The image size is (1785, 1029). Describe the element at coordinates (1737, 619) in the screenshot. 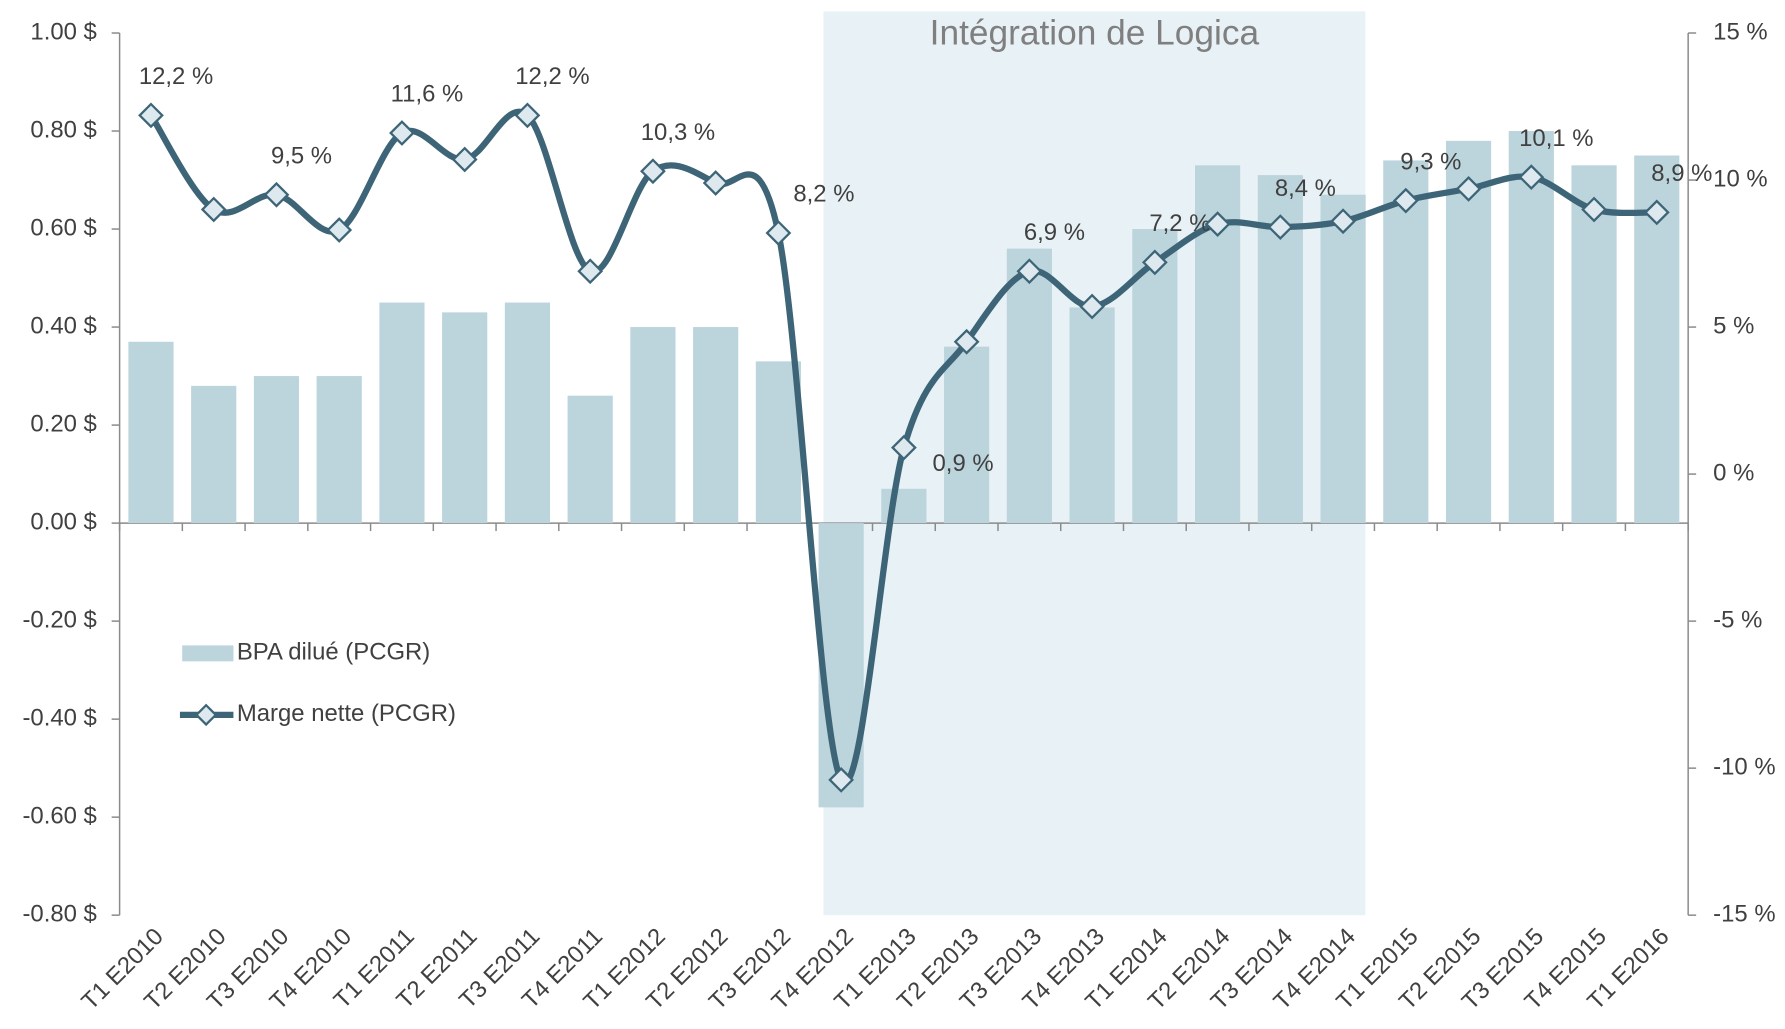

I see `y2-tick-label: -5 %` at that location.